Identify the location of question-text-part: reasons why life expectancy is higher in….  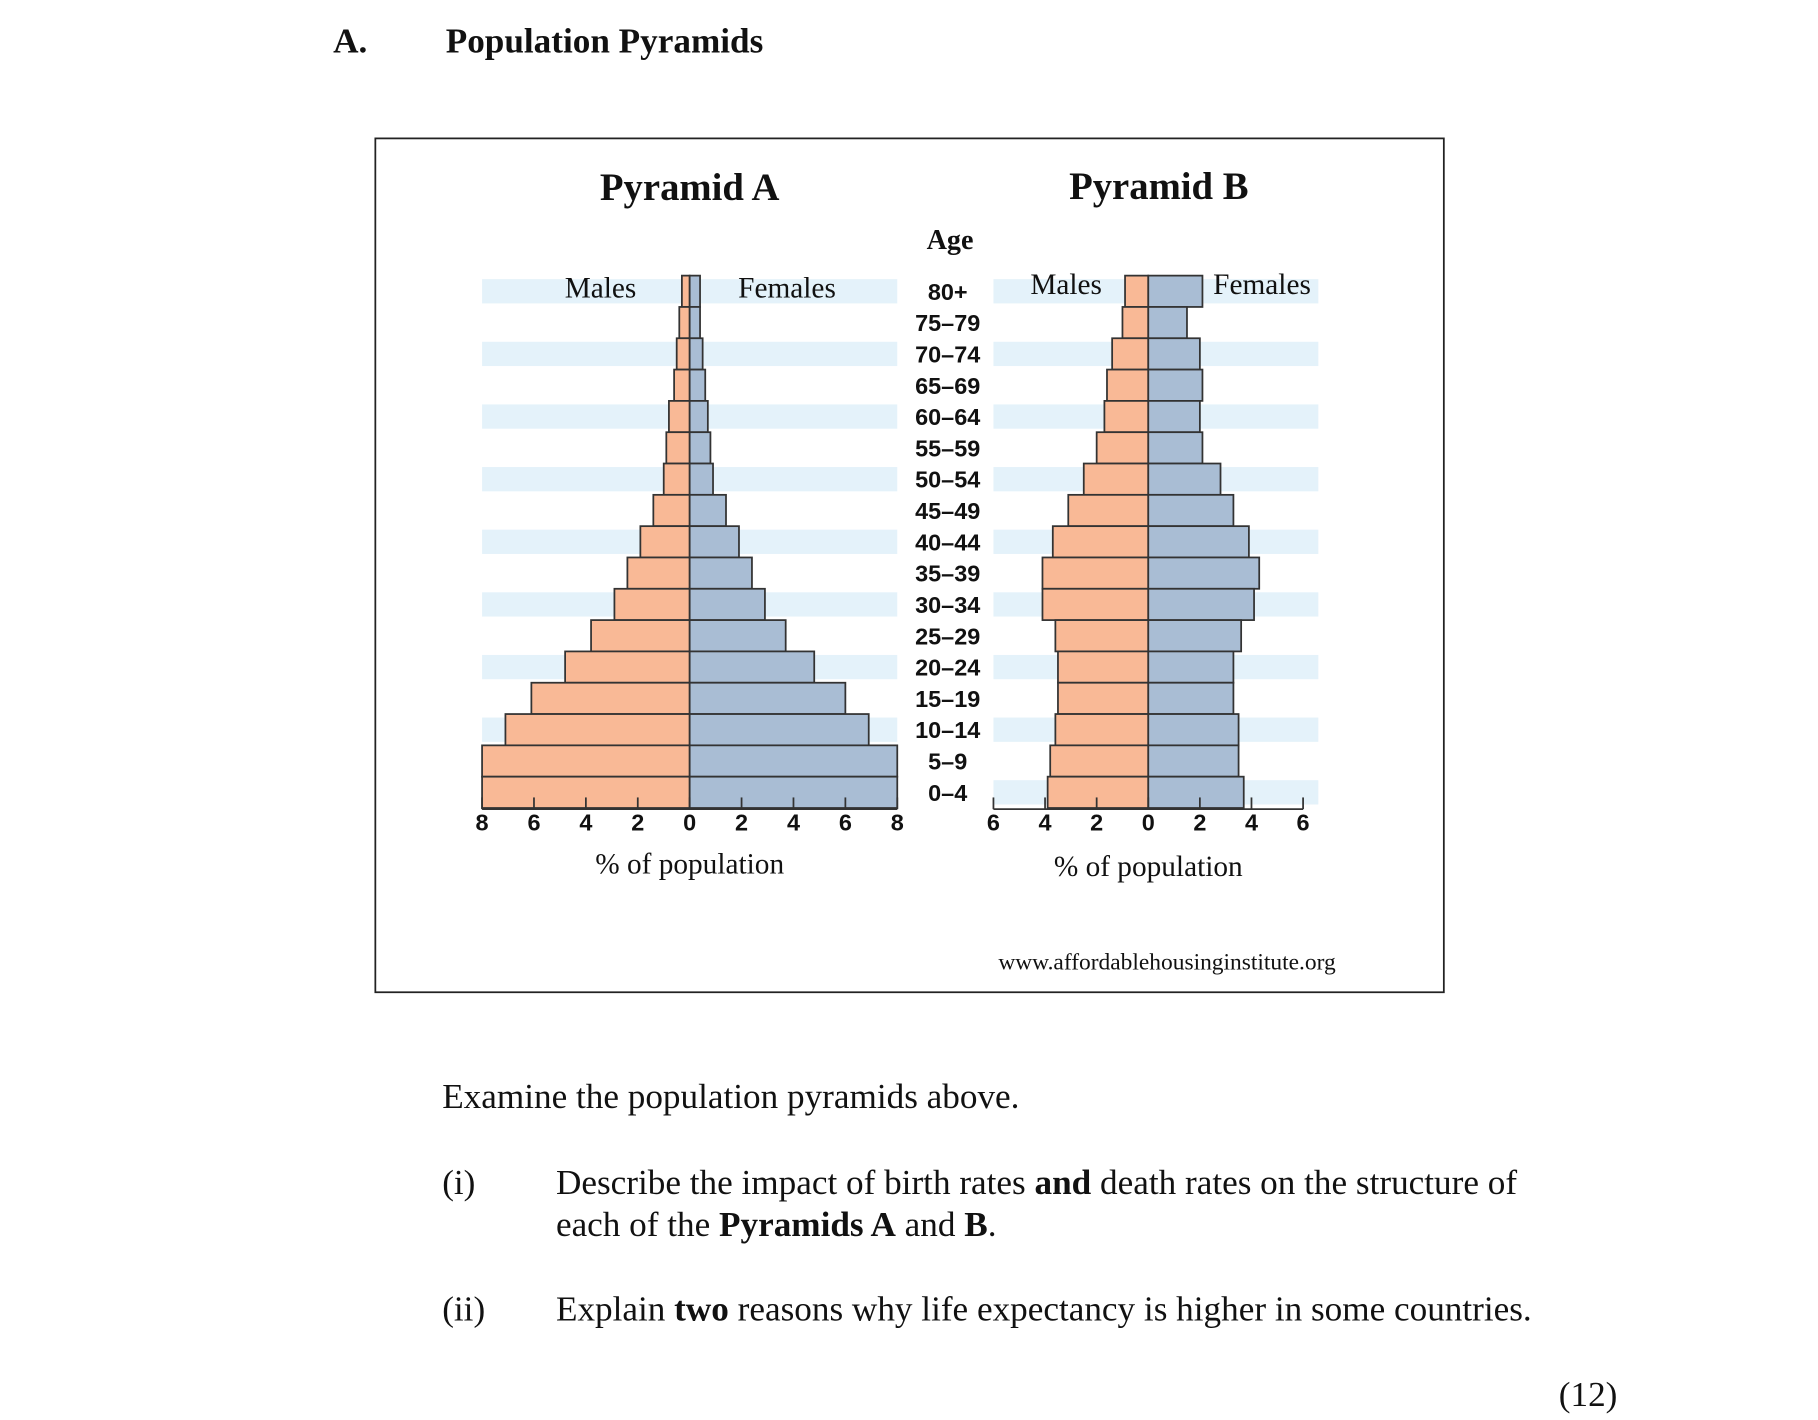
(1130, 1309).